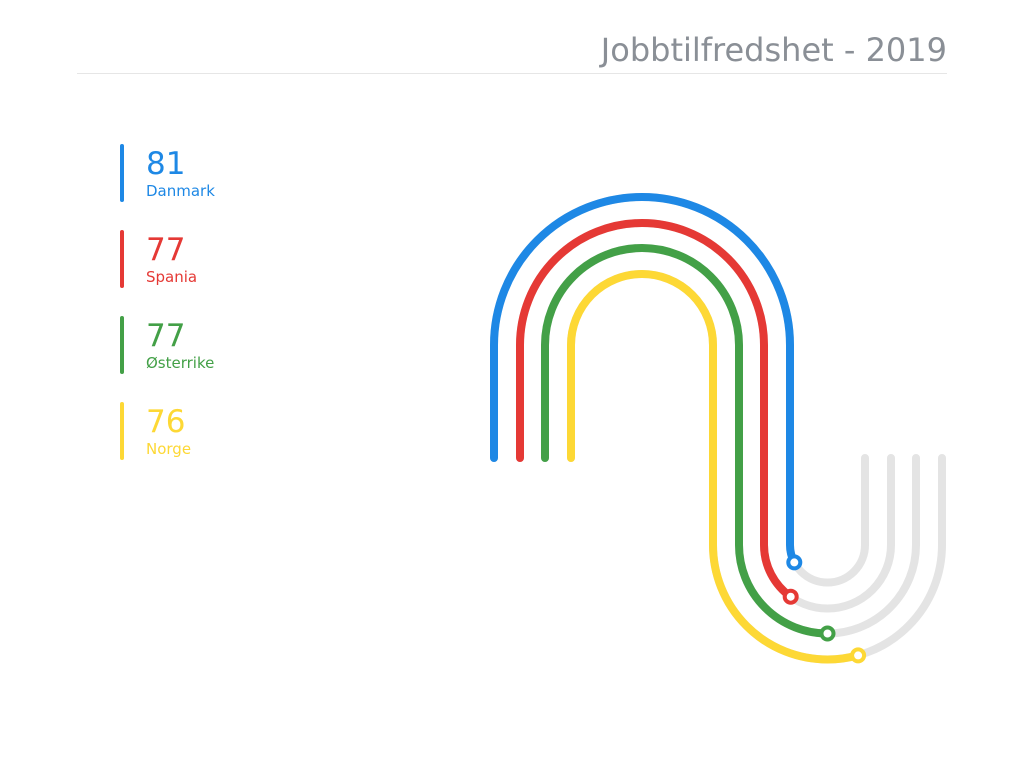  Describe the element at coordinates (180, 363) in the screenshot. I see `legend-label-osterrike: Østerrike` at that location.